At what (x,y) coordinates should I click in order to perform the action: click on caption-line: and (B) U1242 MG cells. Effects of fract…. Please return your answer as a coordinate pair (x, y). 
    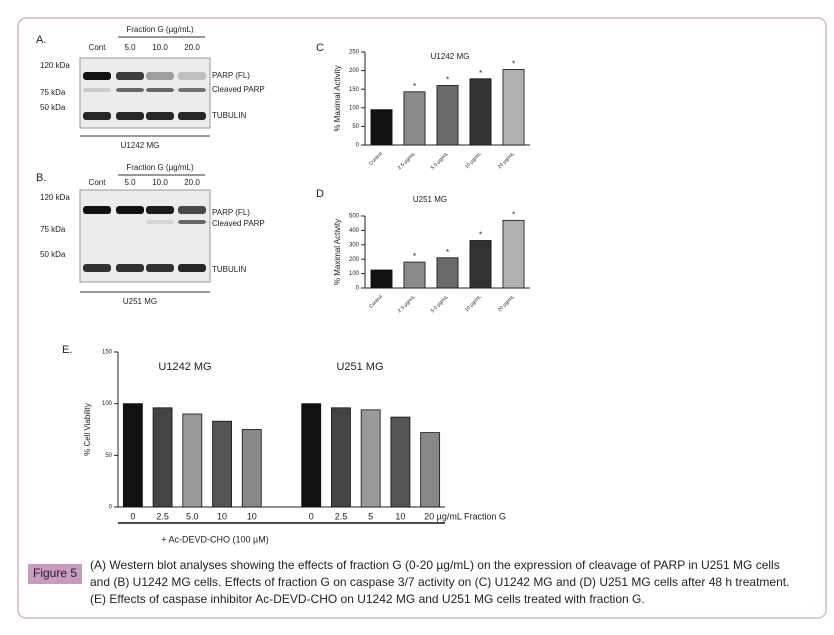
    Looking at the image, I should click on (439, 582).